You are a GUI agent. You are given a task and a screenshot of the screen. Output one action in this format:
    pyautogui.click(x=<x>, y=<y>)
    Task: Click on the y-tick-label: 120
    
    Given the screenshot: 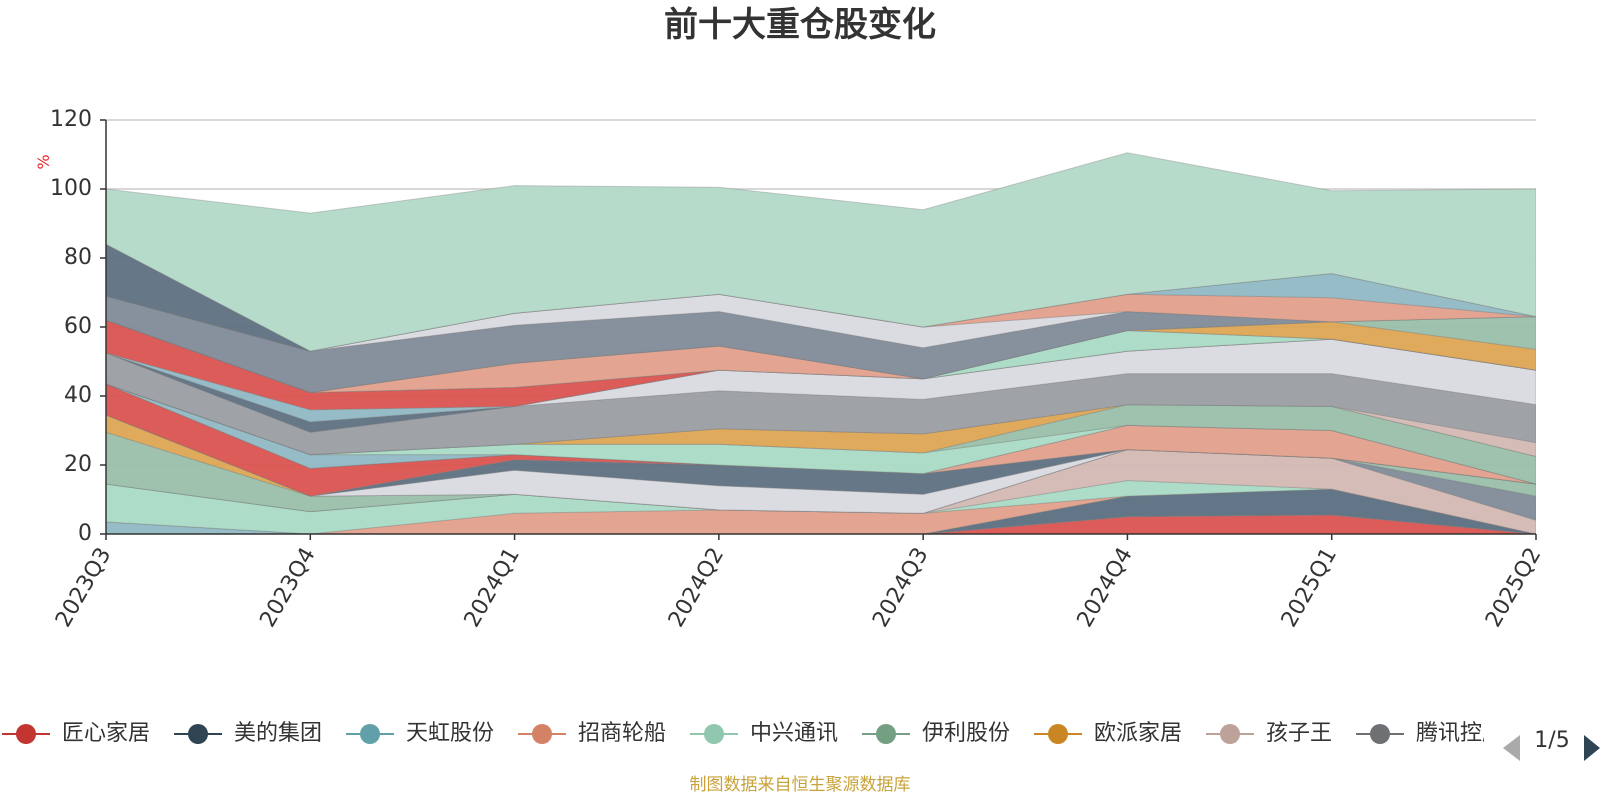 What is the action you would take?
    pyautogui.click(x=71, y=119)
    